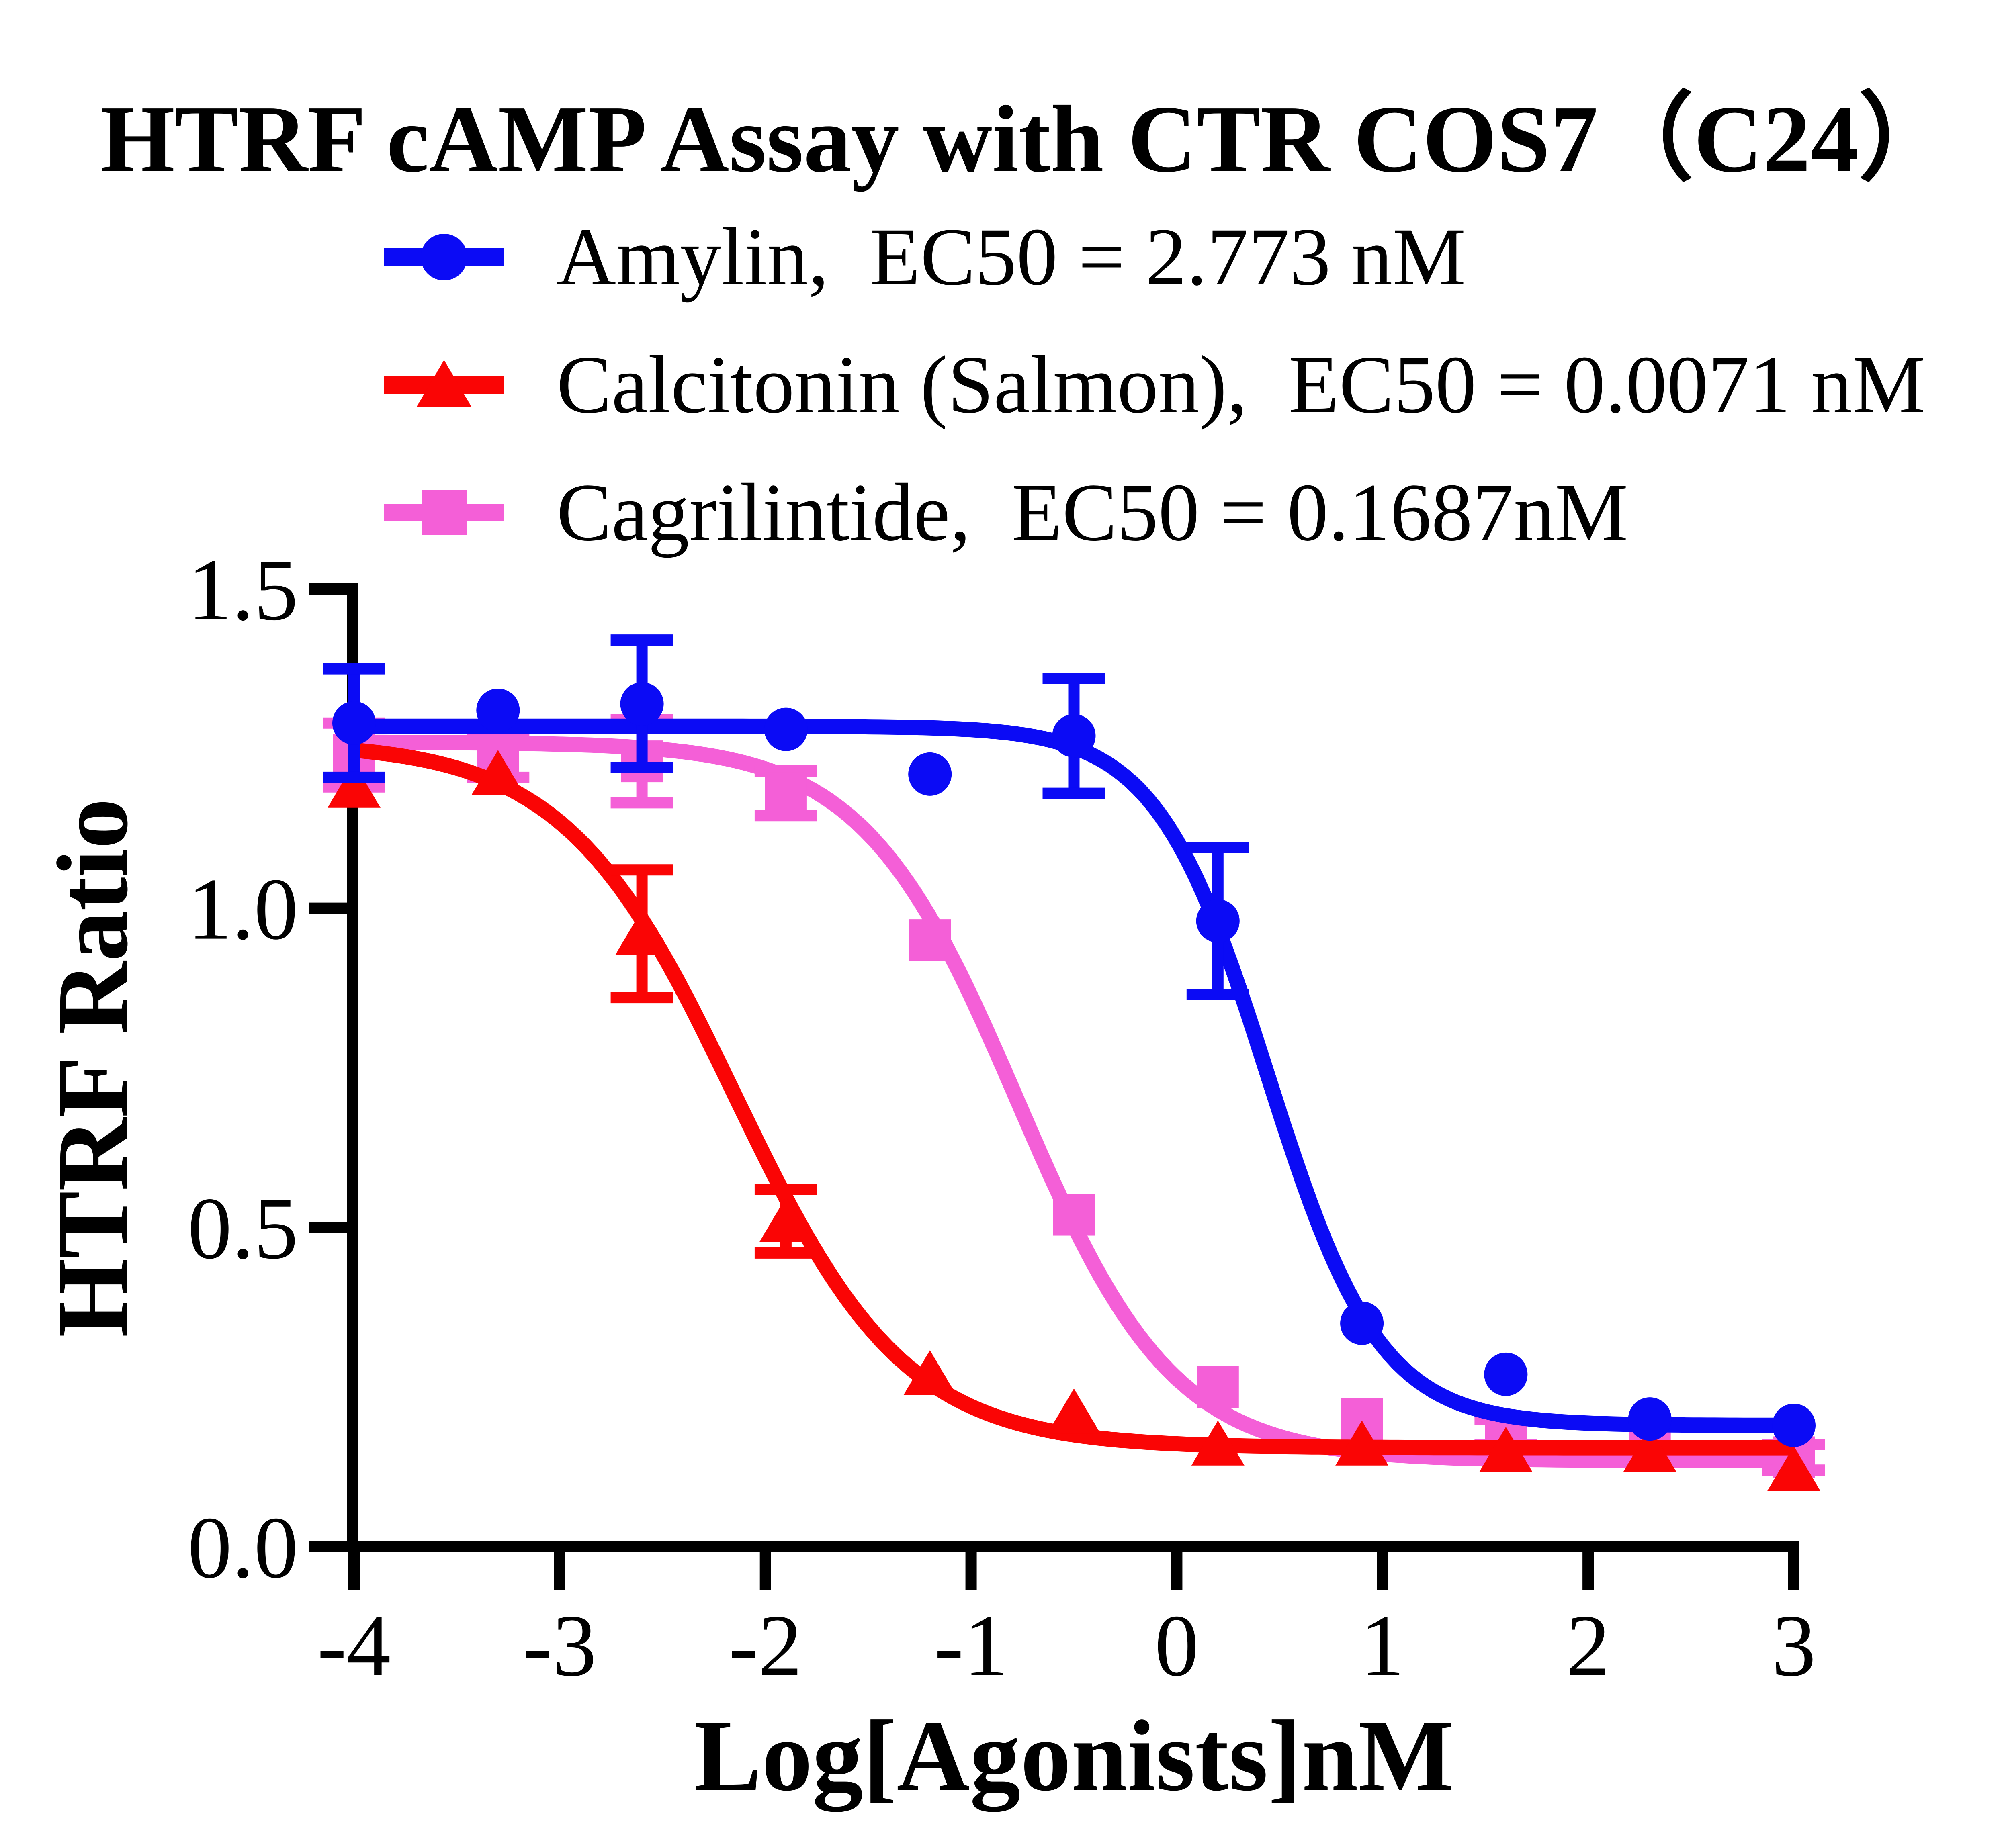  What do you see at coordinates (714, 1061) in the screenshot?
I see `error-bars` at bounding box center [714, 1061].